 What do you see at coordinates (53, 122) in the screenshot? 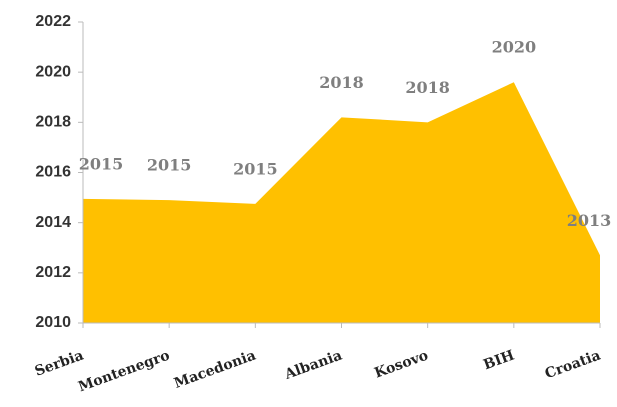
I see `y-tick-label: 2018` at bounding box center [53, 122].